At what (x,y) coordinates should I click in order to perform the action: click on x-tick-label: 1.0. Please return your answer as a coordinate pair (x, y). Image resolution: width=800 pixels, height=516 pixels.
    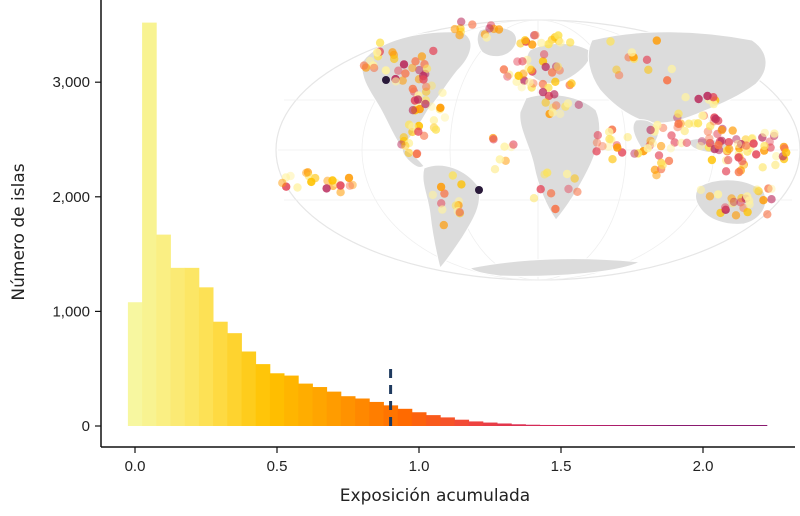
    Looking at the image, I should click on (419, 466).